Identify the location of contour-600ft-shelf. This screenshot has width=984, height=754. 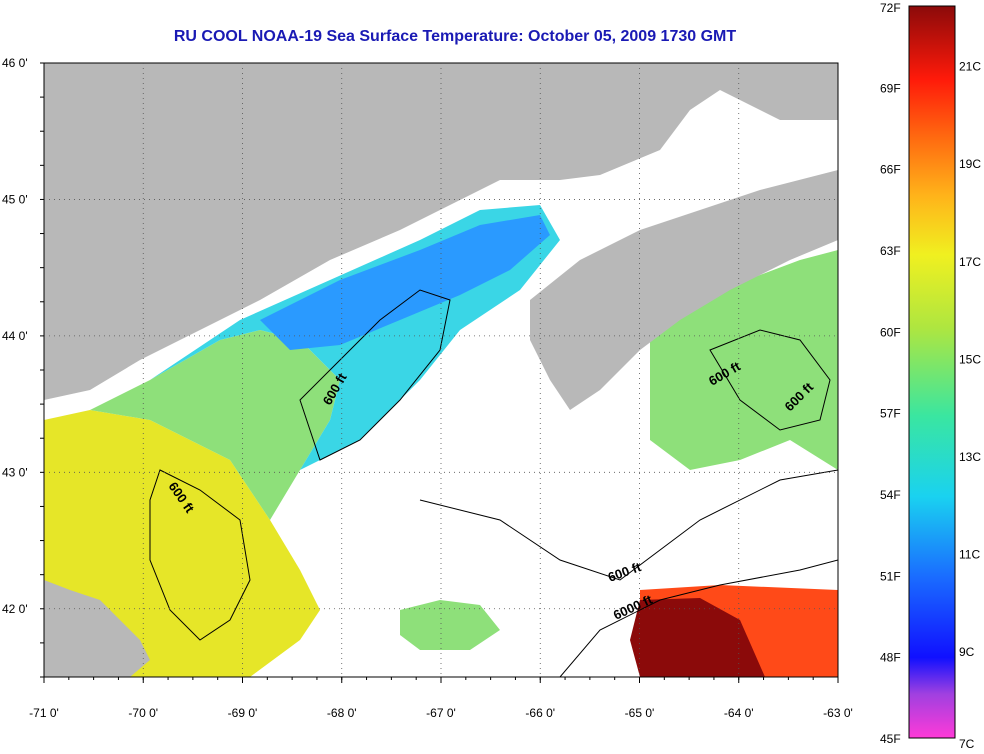
(628, 525).